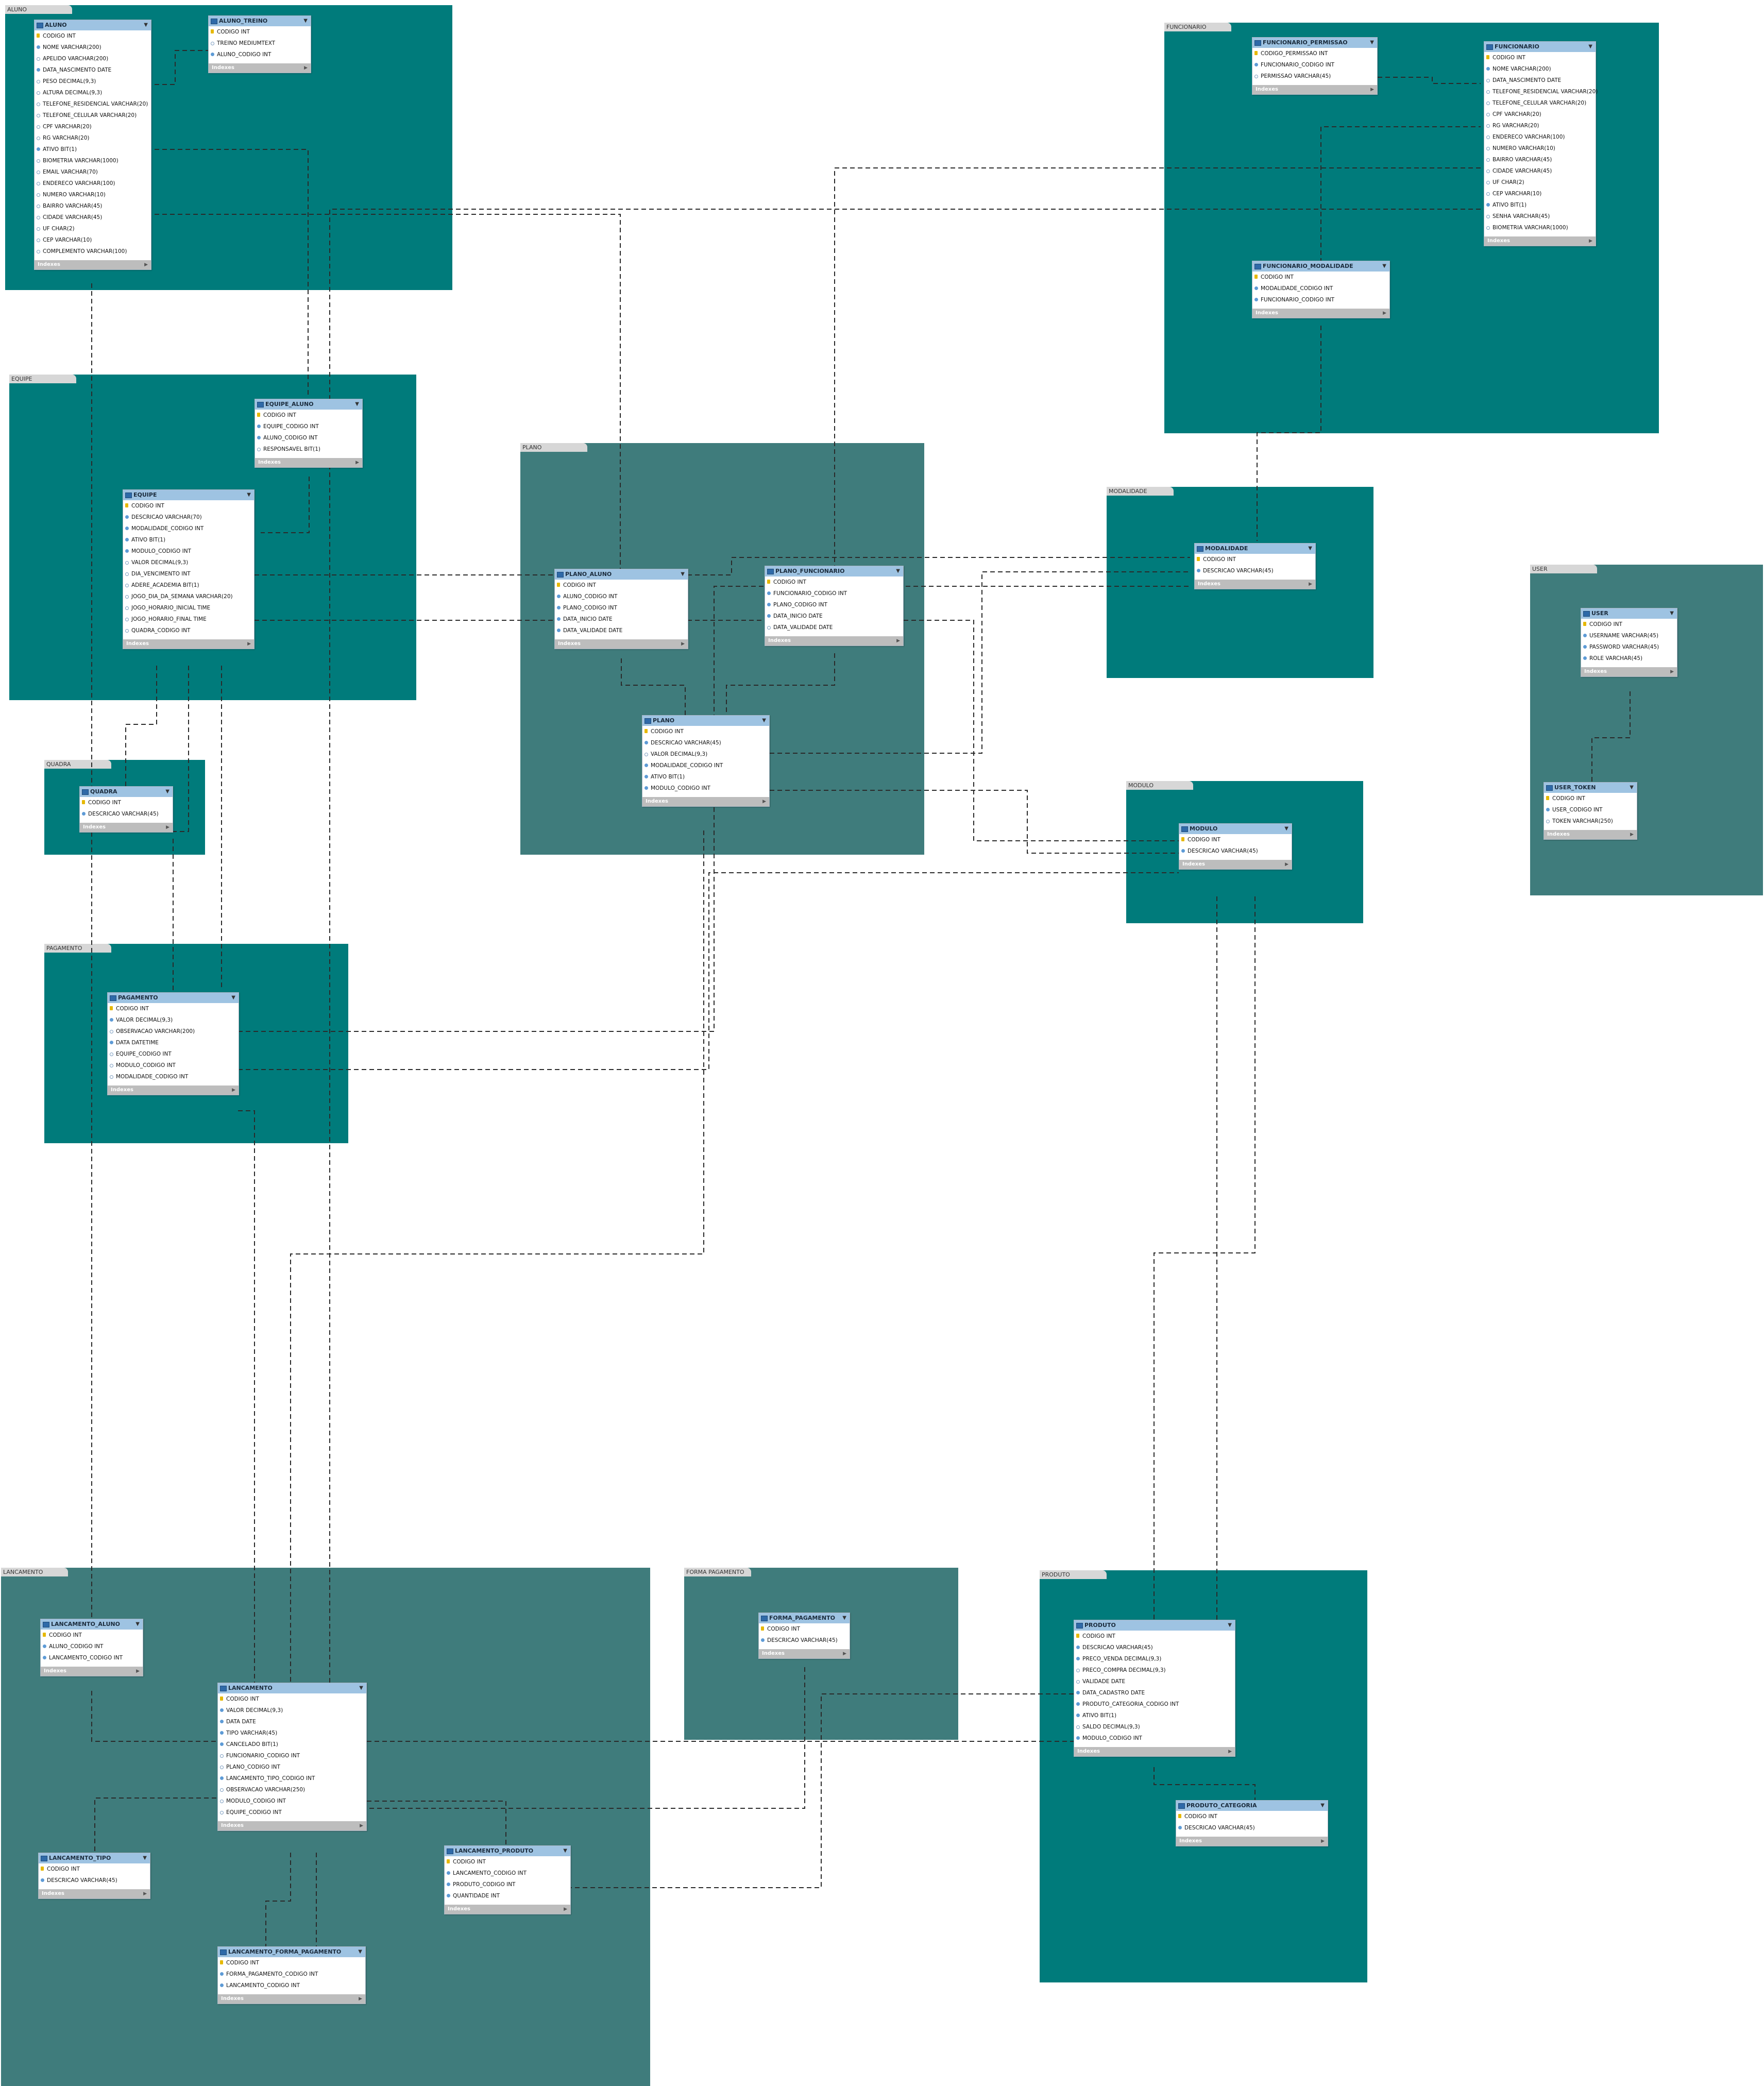 This screenshot has height=2086, width=1764. I want to click on column-row: NUMERO VARCHAR(10), so click(93, 194).